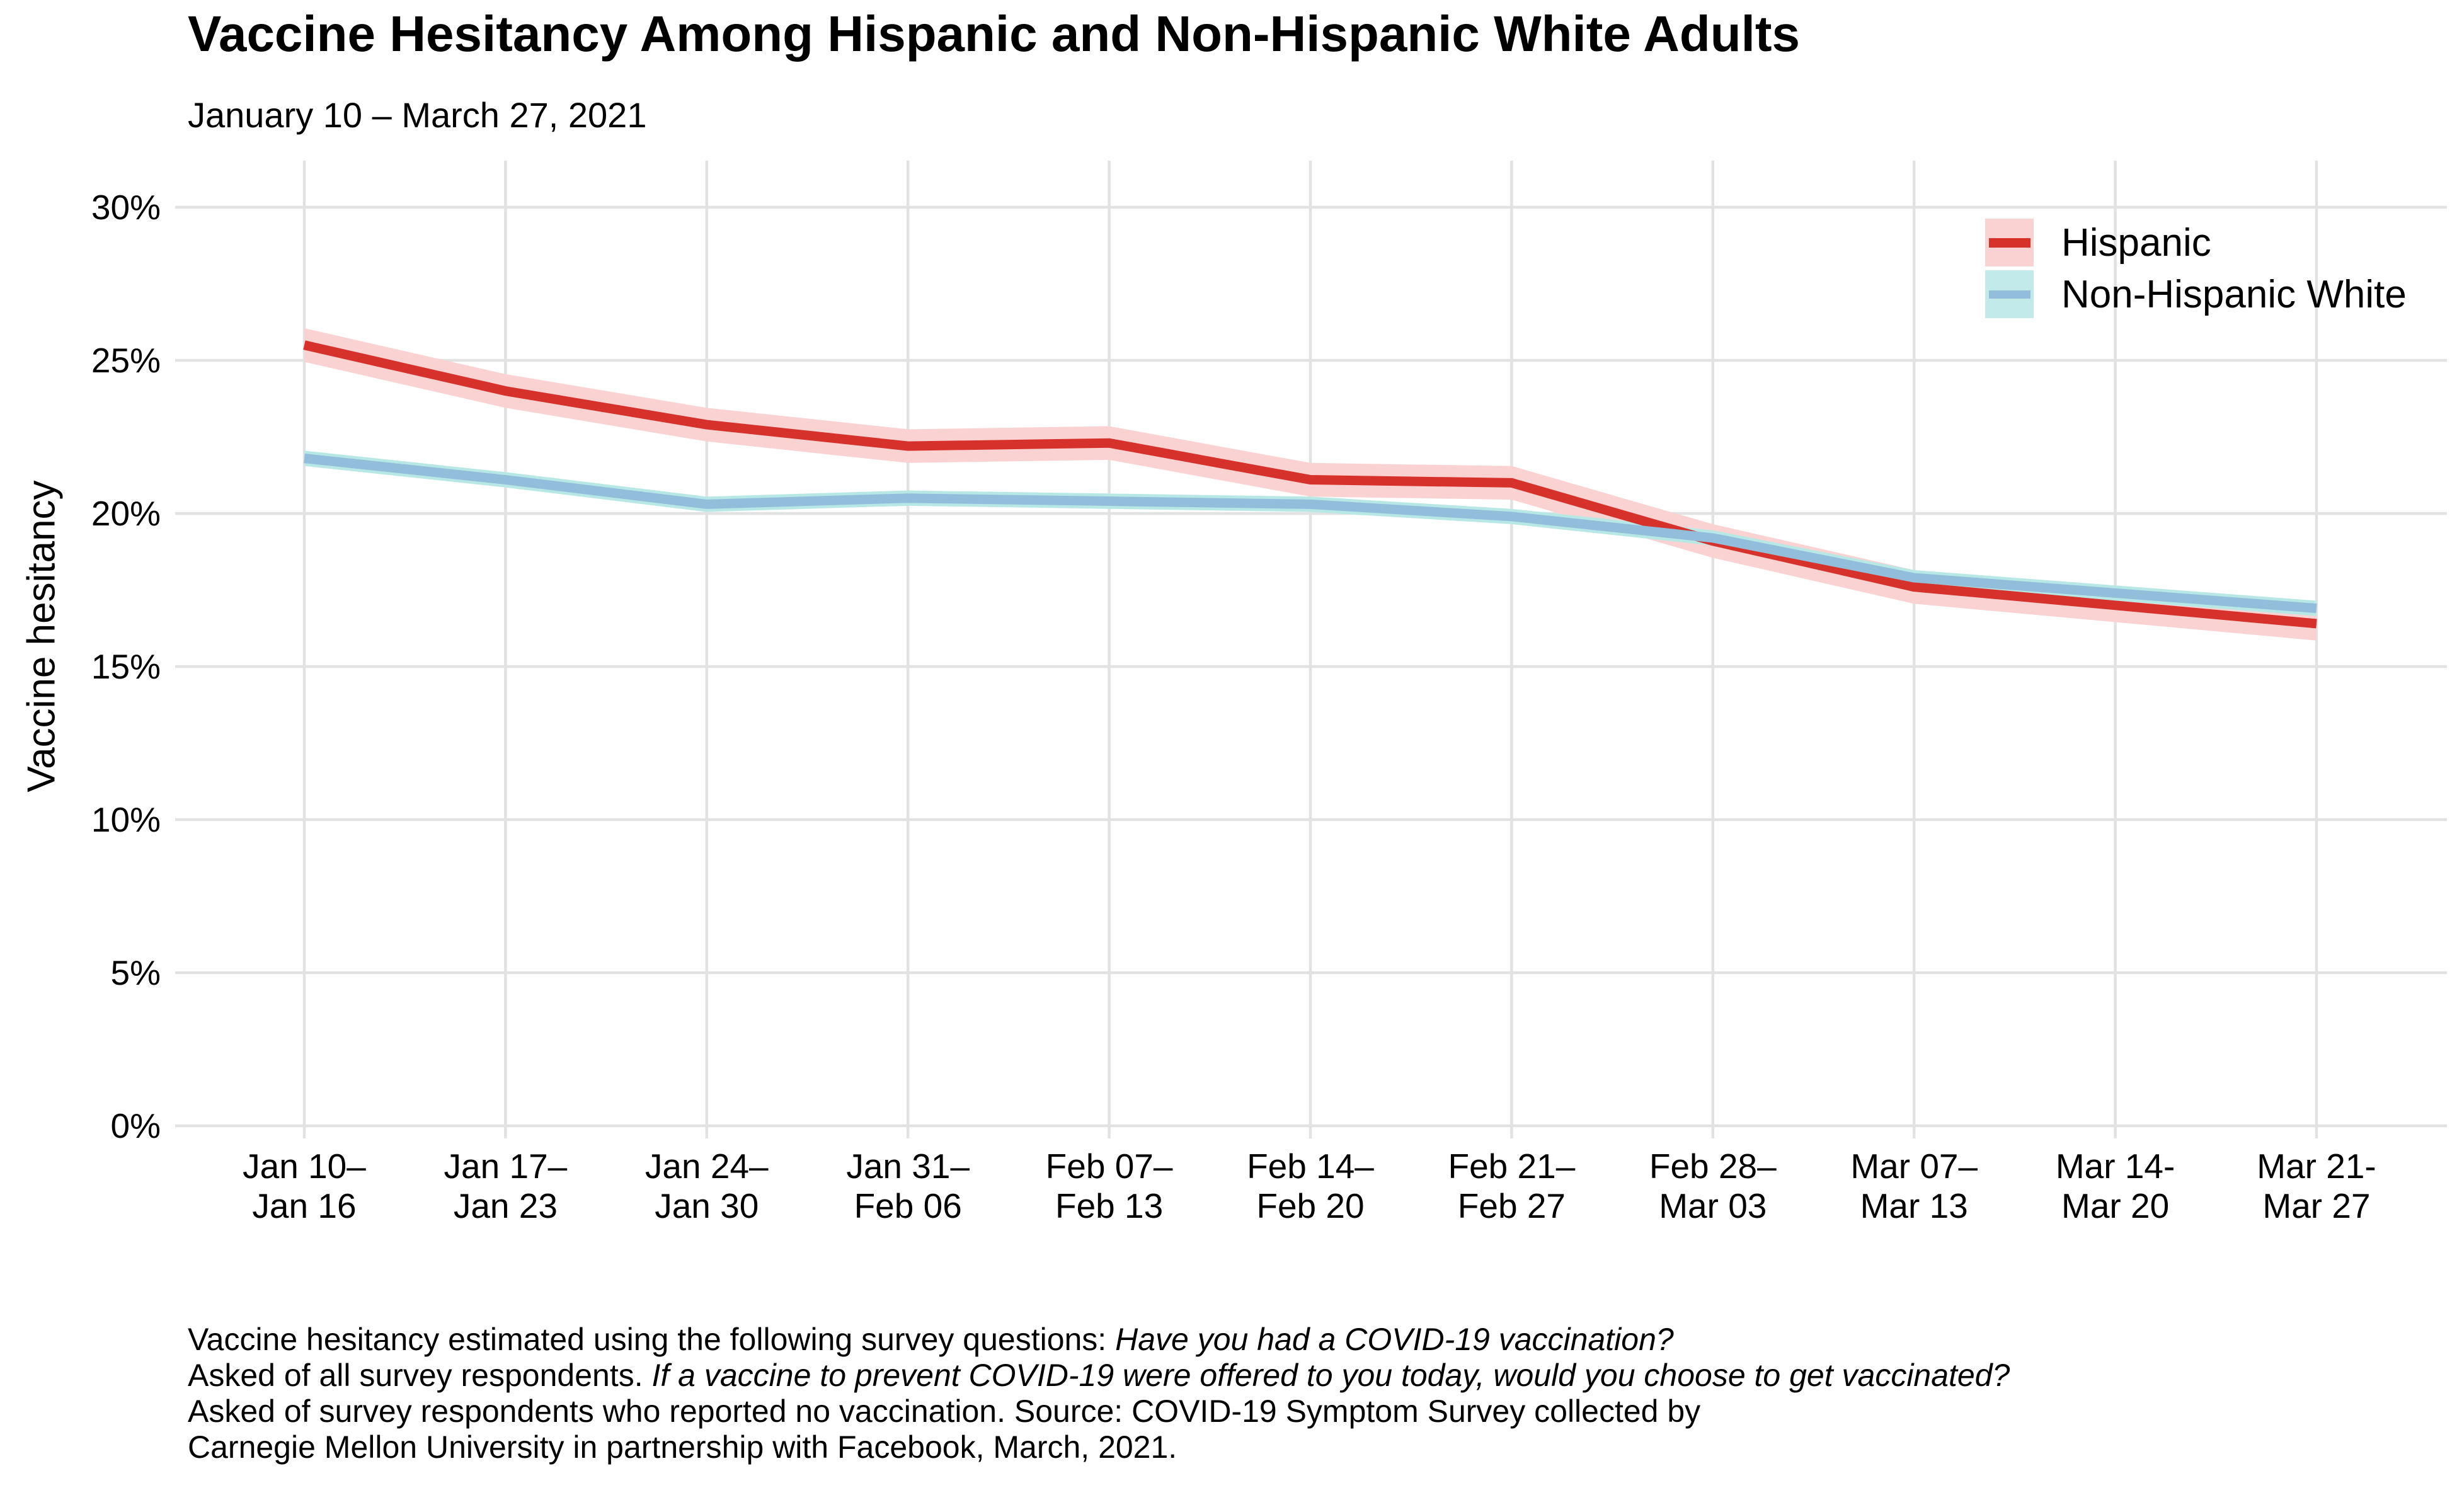  I want to click on legend-label-hispanic: Hispanic, so click(2136, 242).